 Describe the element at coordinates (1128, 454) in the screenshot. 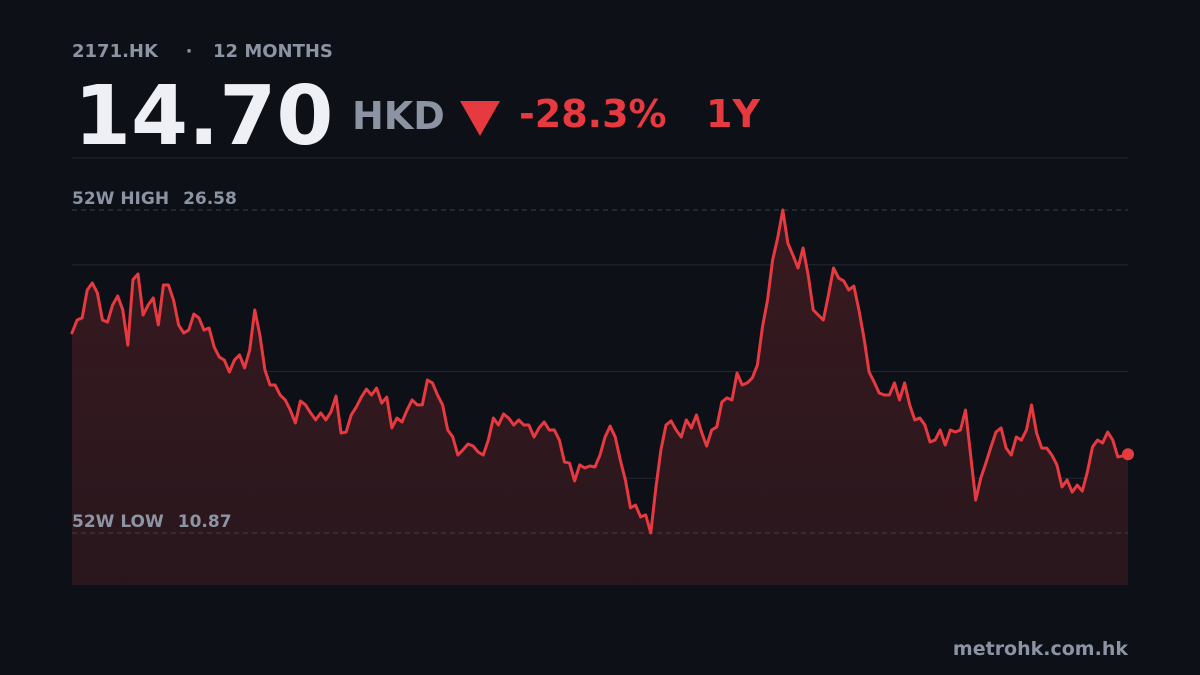

I see `last-point` at that location.